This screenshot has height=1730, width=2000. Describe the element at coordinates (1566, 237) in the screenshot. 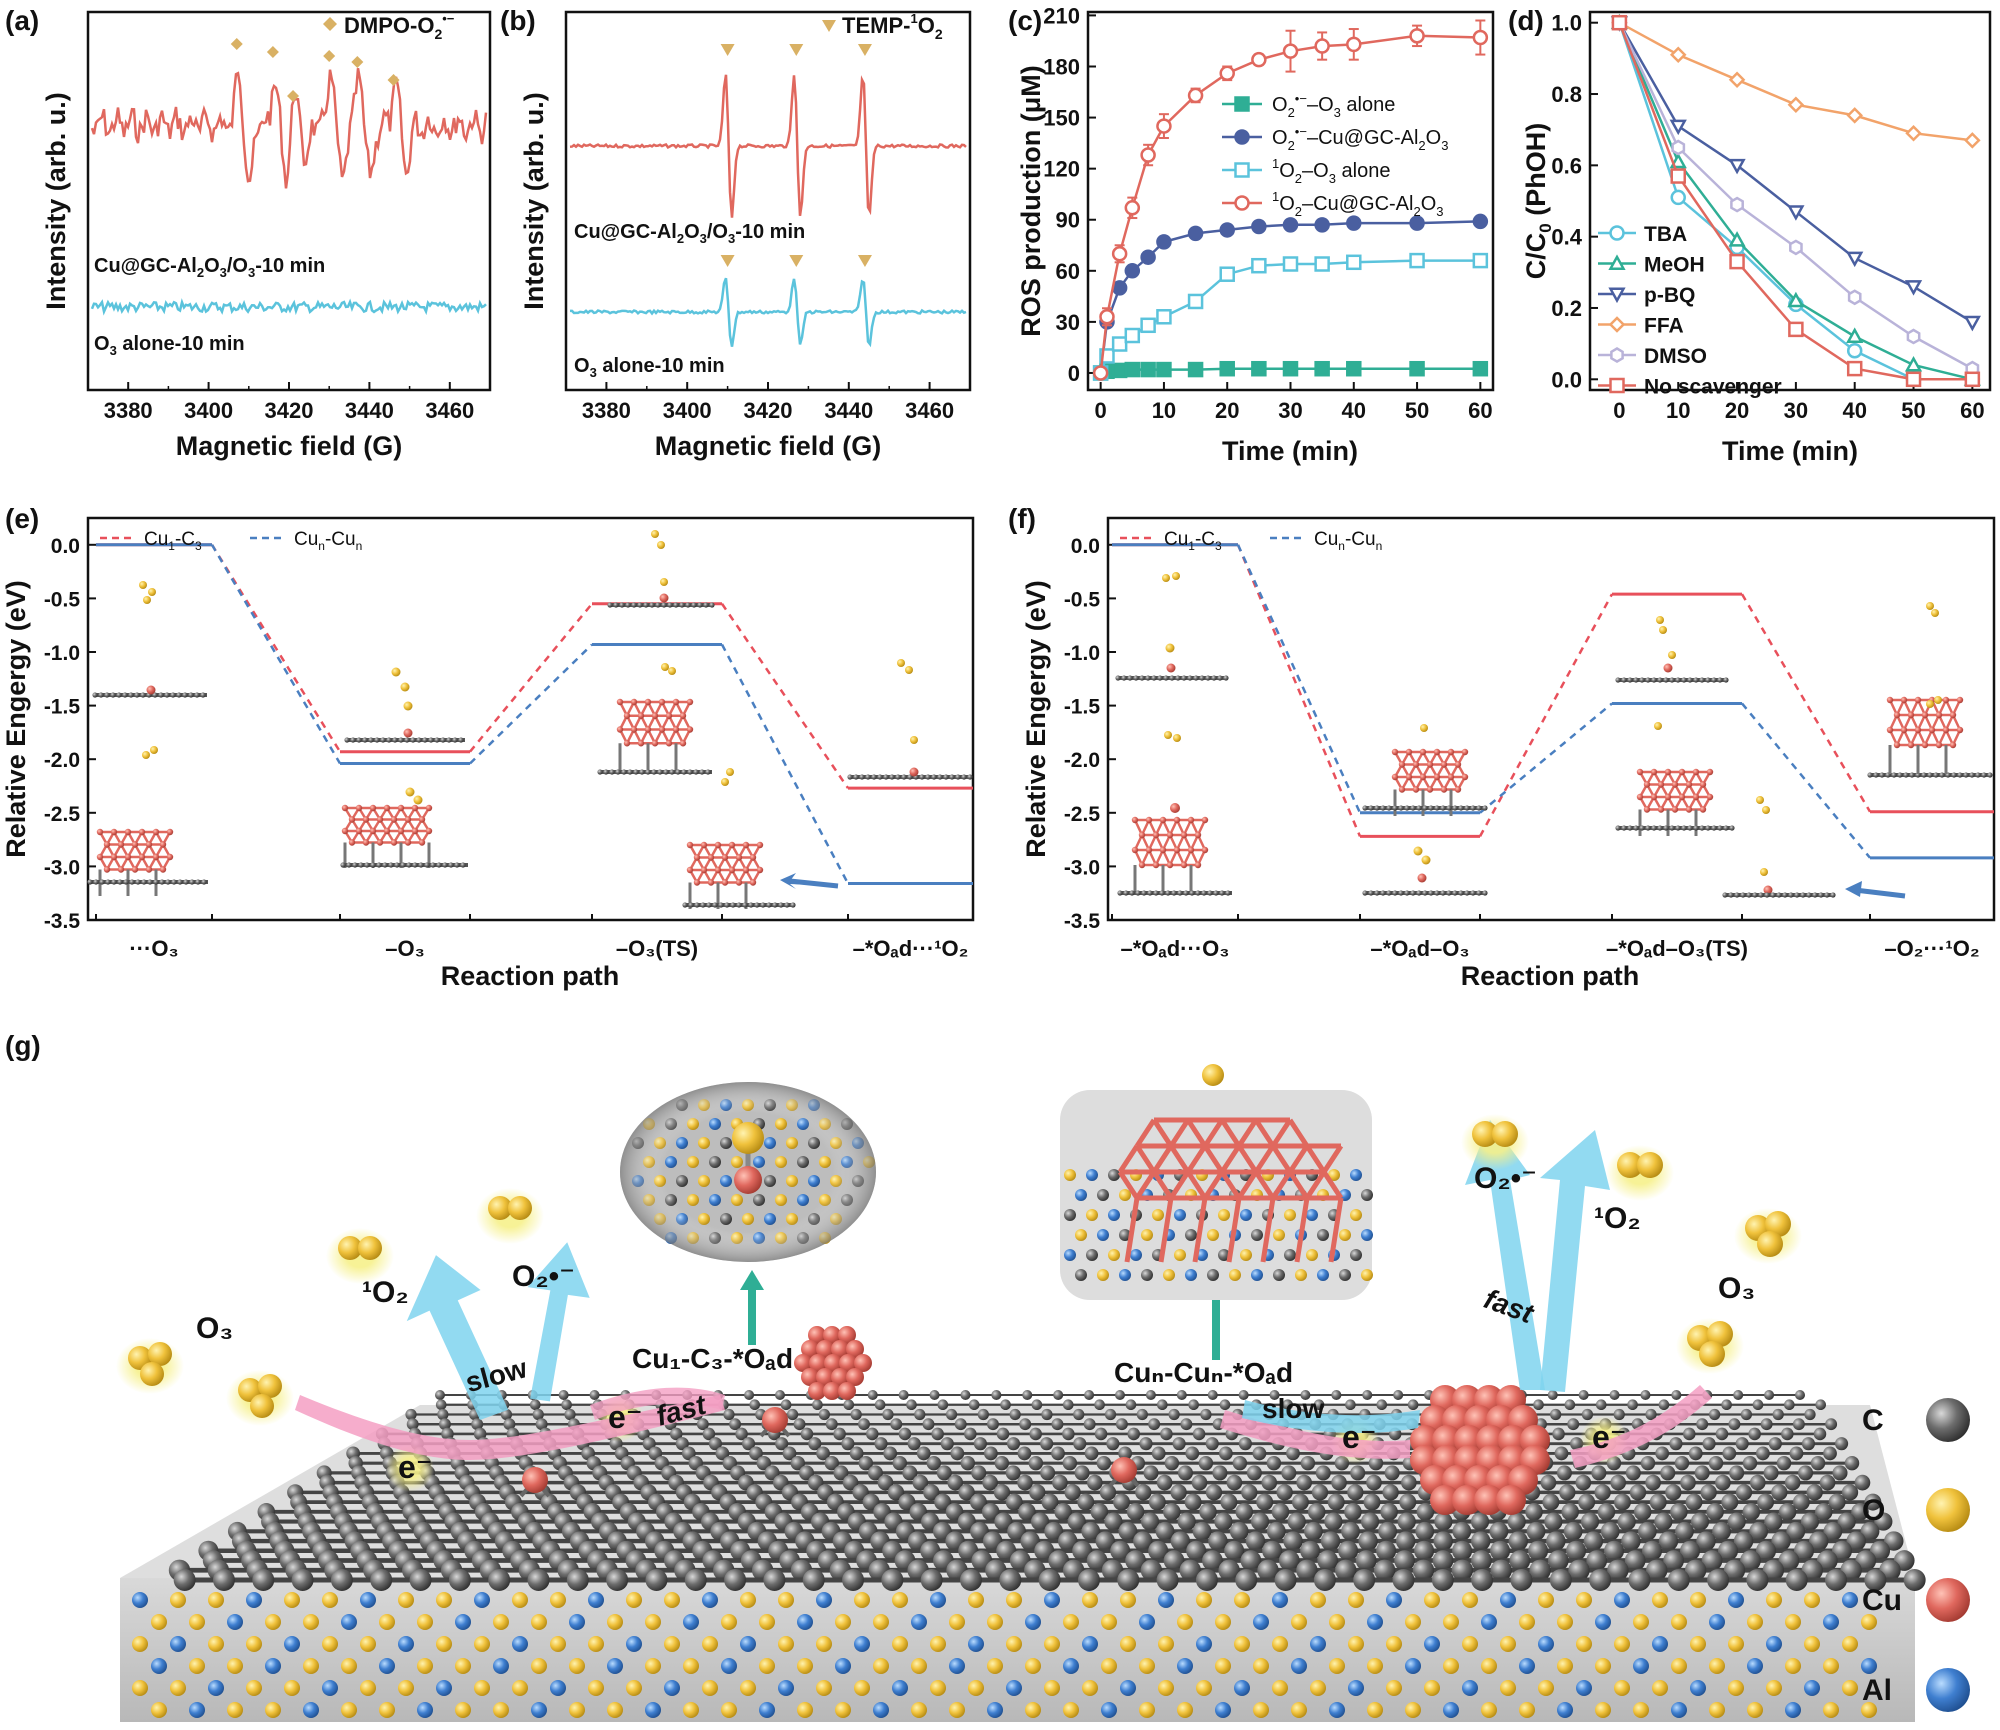

I see `y-tick-label: 0.4` at that location.